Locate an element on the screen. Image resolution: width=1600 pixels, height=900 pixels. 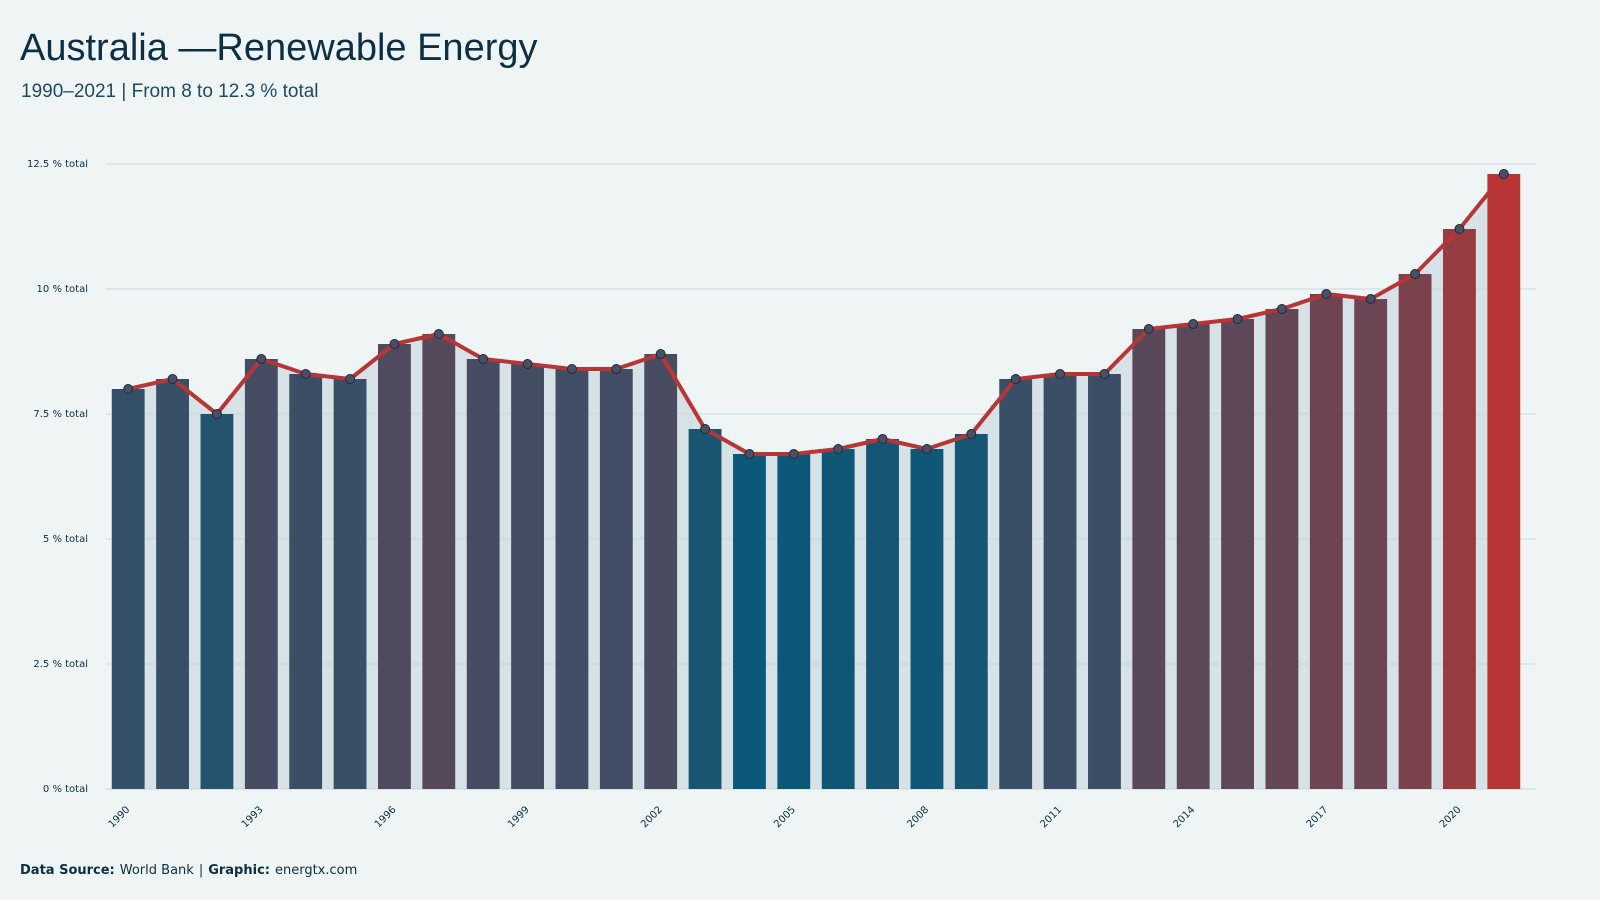
y-tick-label: 7.5 % total is located at coordinates (60, 414).